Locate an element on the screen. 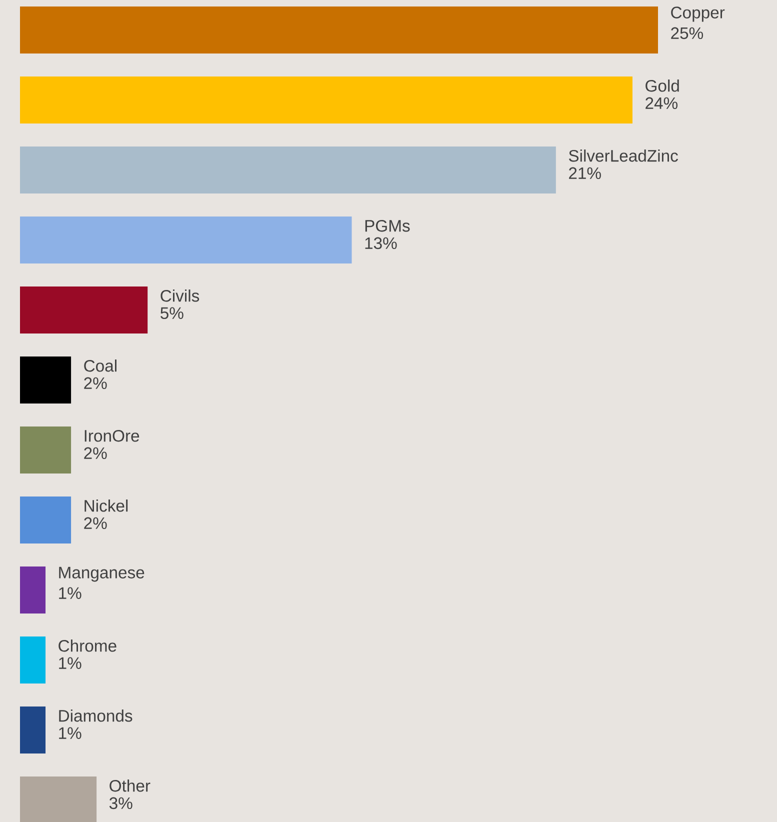 The height and width of the screenshot is (822, 777). y-tick-label: Coal is located at coordinates (100, 365).